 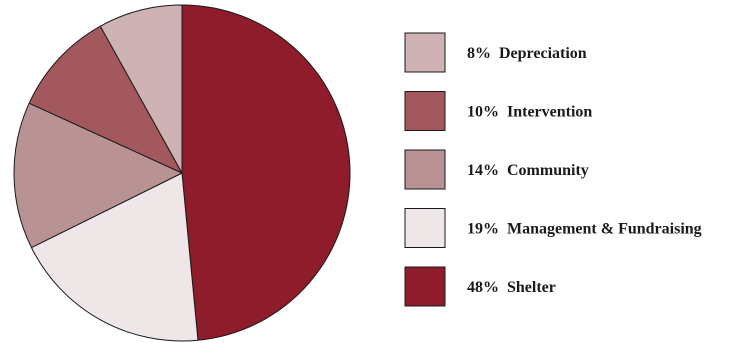 I want to click on legend-percent: 14%, so click(x=483, y=170).